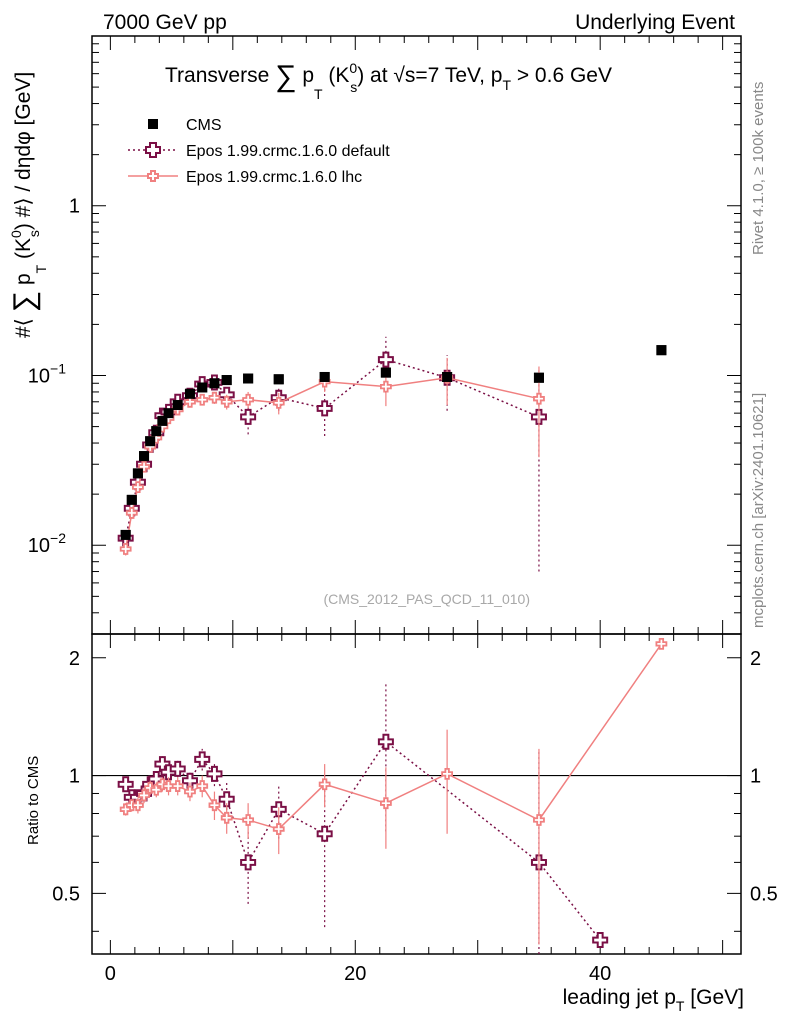  Describe the element at coordinates (764, 894) in the screenshot. I see `ratio-y-tick-label-right: 0.5` at that location.